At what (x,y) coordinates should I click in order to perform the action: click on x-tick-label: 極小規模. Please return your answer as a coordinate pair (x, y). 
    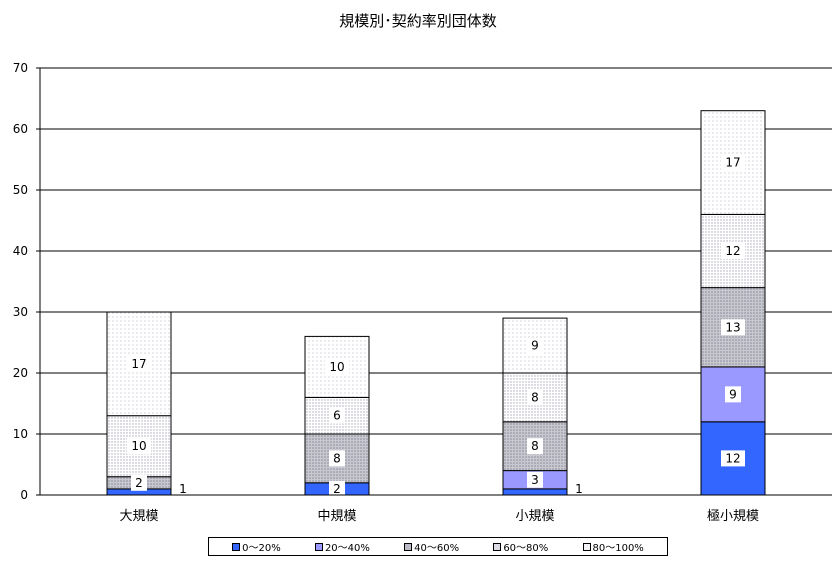
    Looking at the image, I should click on (733, 516).